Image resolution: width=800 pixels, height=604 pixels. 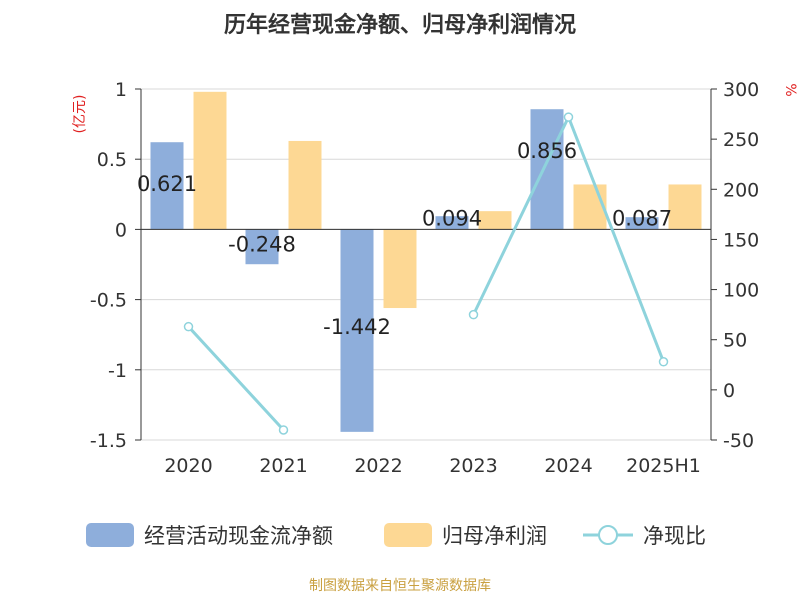 I want to click on left-tick-label: -1.5, so click(x=108, y=441).